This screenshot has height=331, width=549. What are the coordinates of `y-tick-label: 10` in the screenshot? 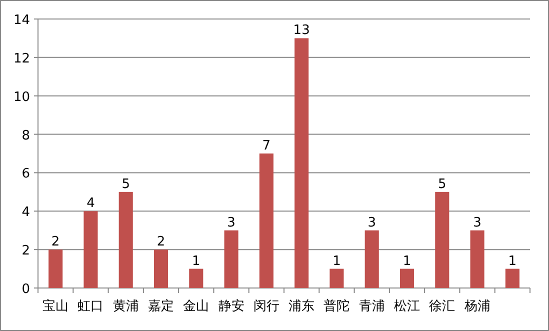 It's located at (21, 97).